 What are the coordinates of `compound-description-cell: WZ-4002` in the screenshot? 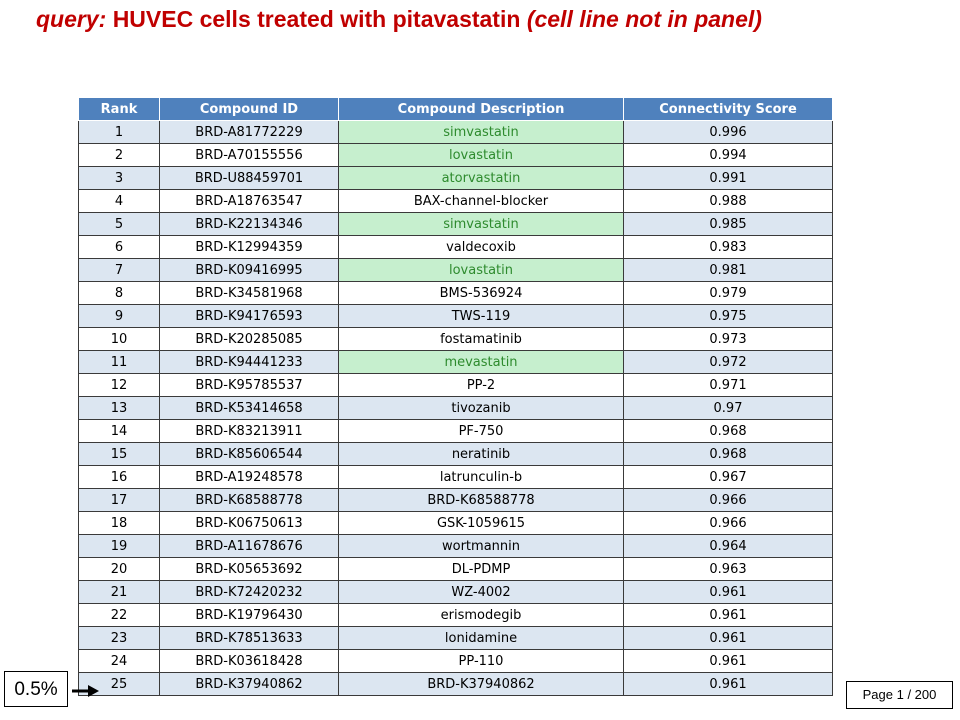 It's located at (481, 592).